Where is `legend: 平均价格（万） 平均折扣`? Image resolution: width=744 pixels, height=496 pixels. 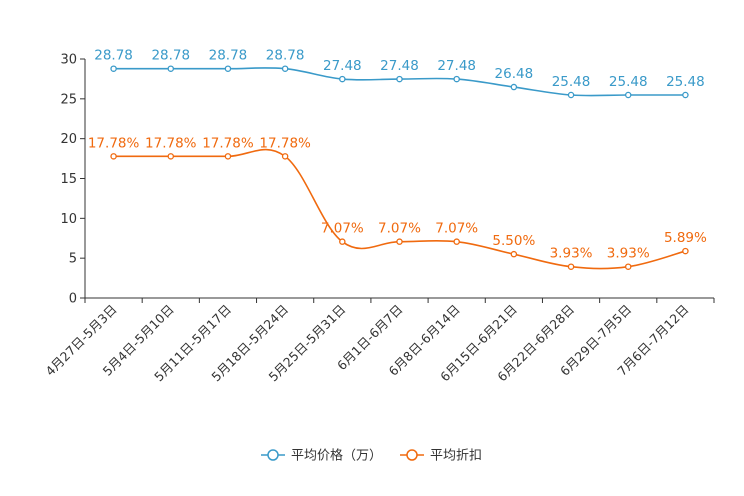 legend: 平均价格（万） 平均折扣 is located at coordinates (371, 456).